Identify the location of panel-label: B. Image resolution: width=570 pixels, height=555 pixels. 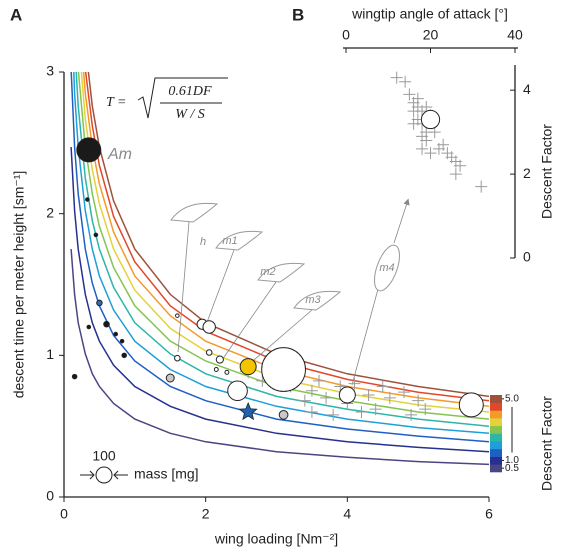
(298, 14).